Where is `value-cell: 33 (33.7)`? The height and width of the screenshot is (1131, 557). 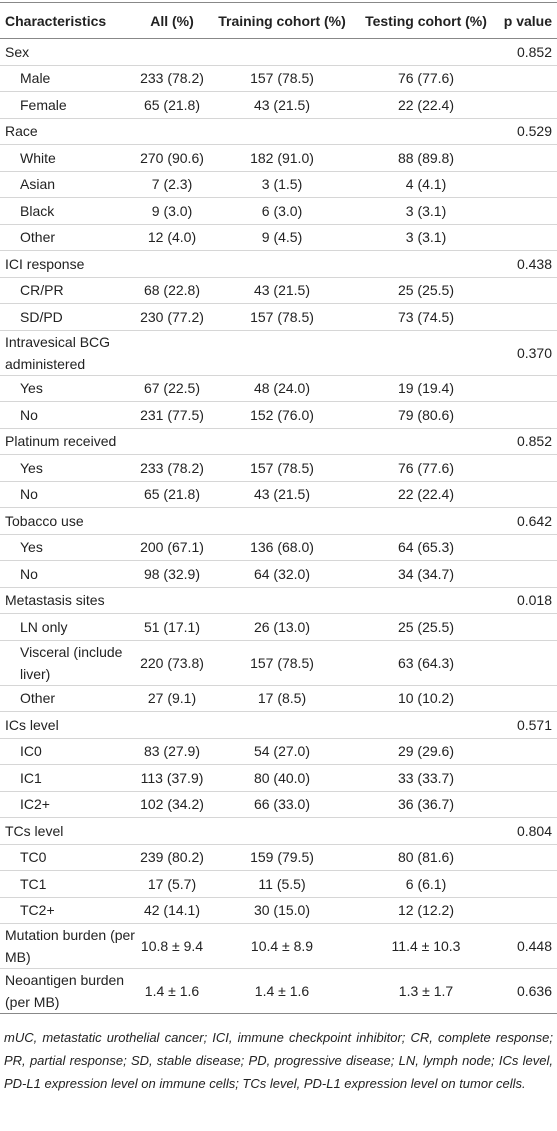
value-cell: 33 (33.7) is located at coordinates (426, 778).